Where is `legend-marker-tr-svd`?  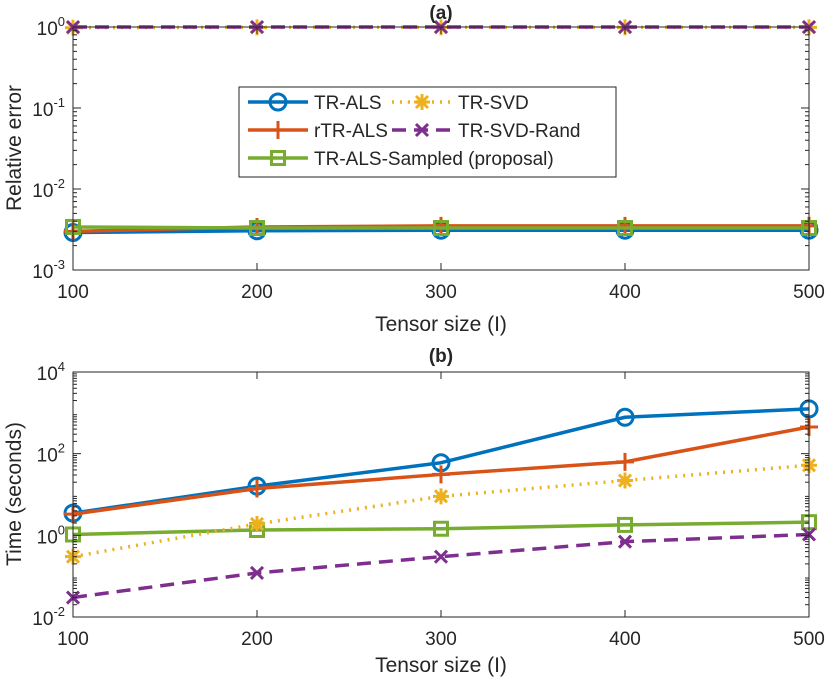 legend-marker-tr-svd is located at coordinates (422, 102).